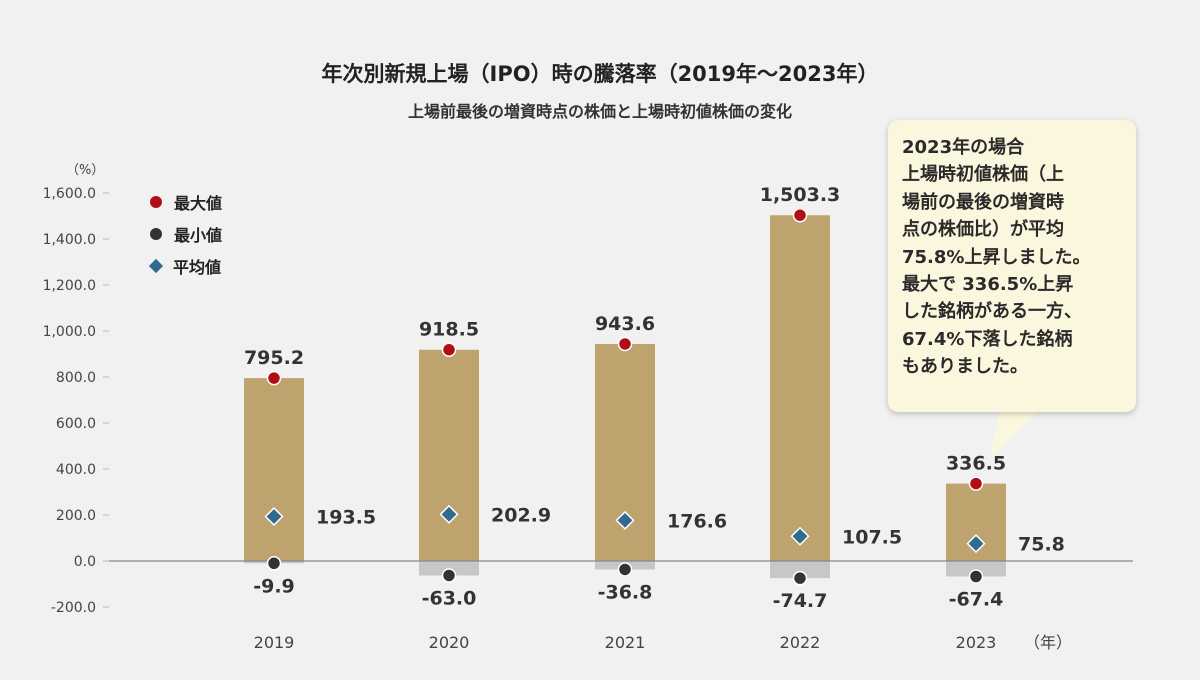 The width and height of the screenshot is (1200, 680). What do you see at coordinates (988, 285) in the screenshot?
I see `callout-line: 最大で 336.5%上昇` at bounding box center [988, 285].